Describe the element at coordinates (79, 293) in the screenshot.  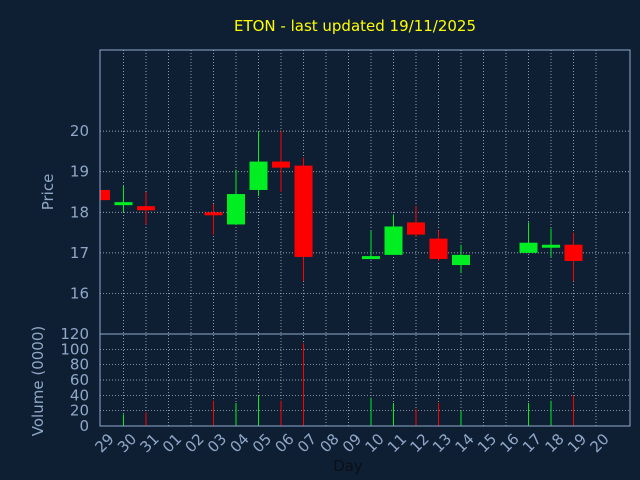
I see `price-tick-label: 16` at that location.